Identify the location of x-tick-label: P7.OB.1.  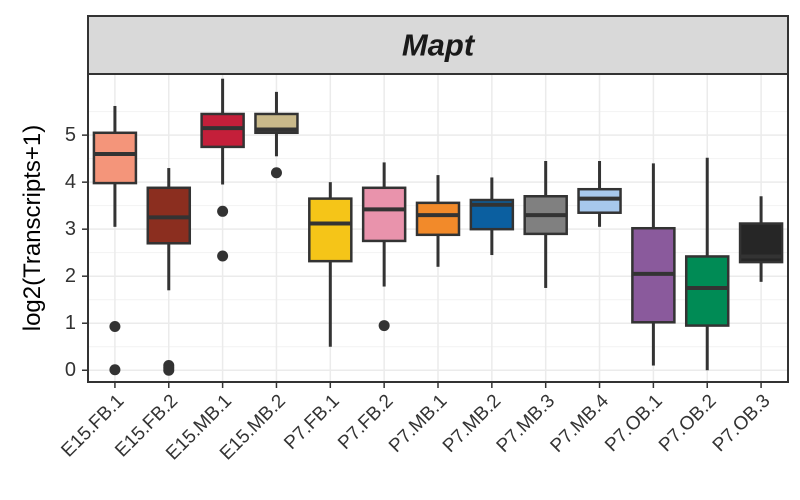
(634, 424).